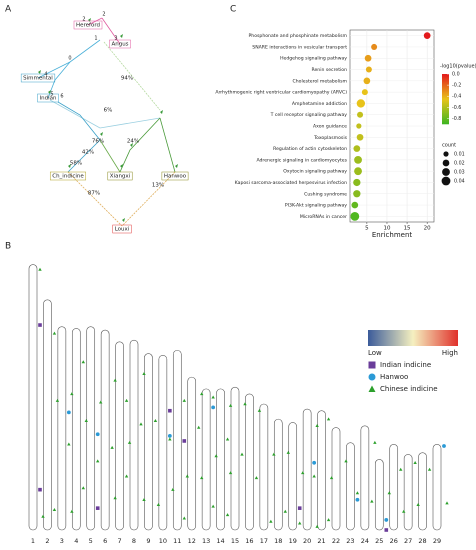 Image resolution: width=476 pixels, height=550 pixels. What do you see at coordinates (372, 365) in the screenshot?
I see `legend-marker` at bounding box center [372, 365].